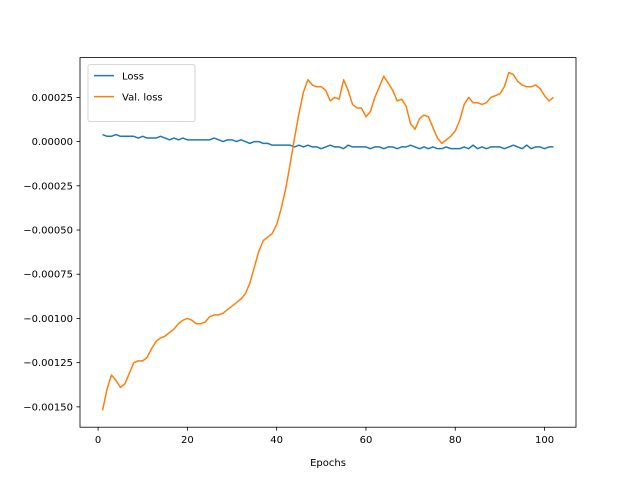  I want to click on x-tick-label: 100, so click(544, 440).